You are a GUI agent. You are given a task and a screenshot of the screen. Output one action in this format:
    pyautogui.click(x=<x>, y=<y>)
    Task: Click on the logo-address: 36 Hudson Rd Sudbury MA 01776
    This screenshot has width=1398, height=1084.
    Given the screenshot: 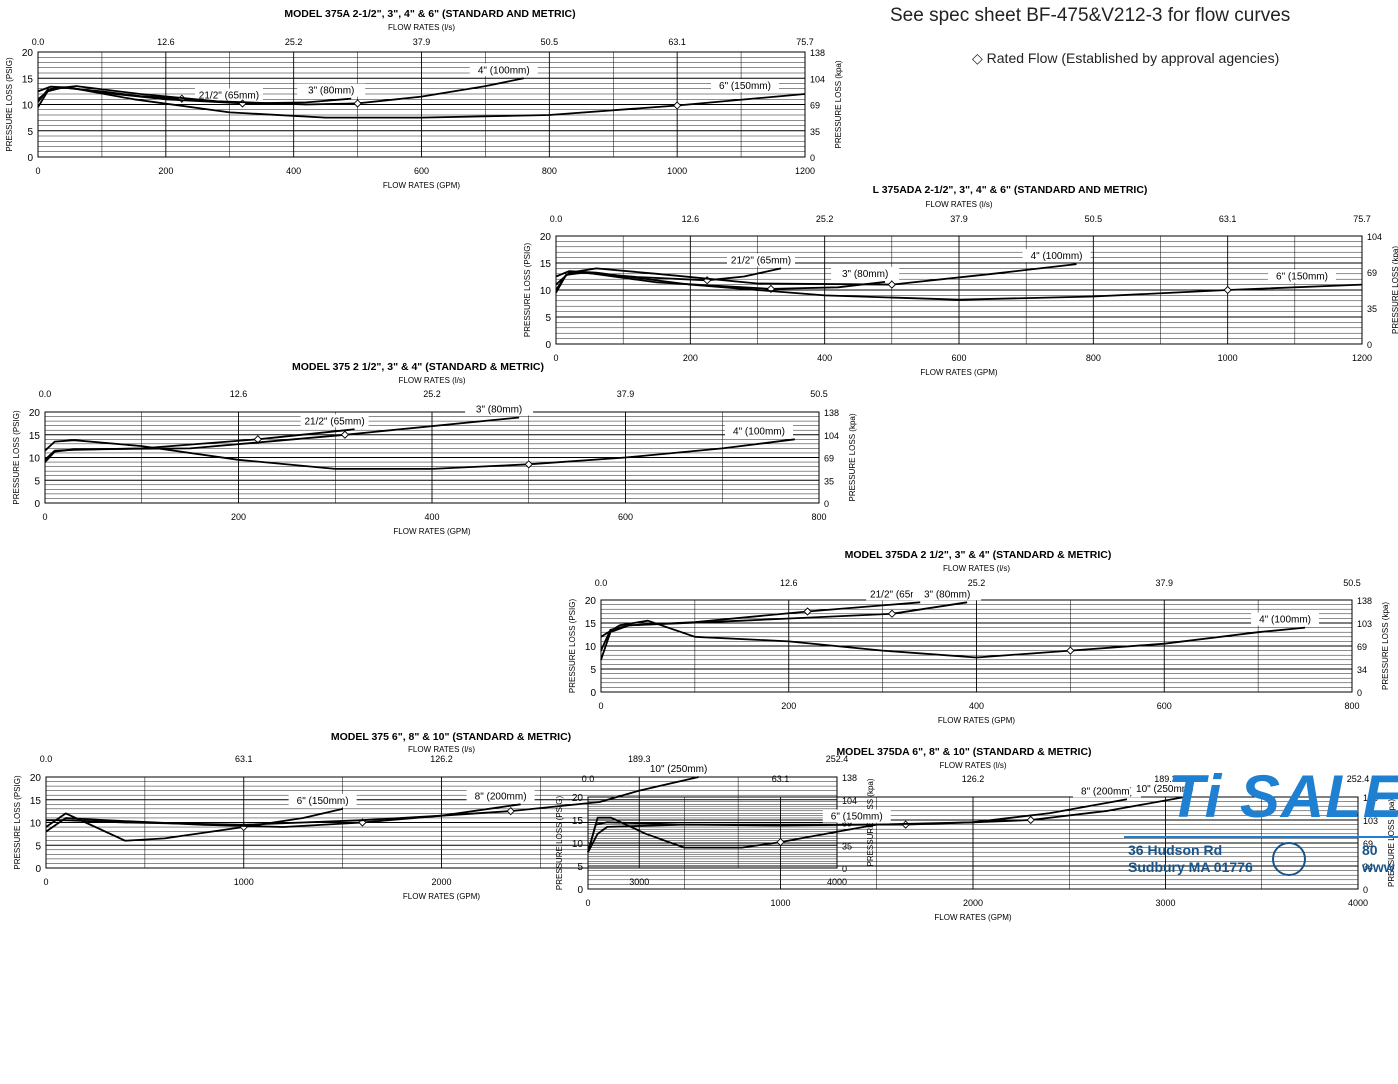 What is the action you would take?
    pyautogui.click(x=1190, y=858)
    